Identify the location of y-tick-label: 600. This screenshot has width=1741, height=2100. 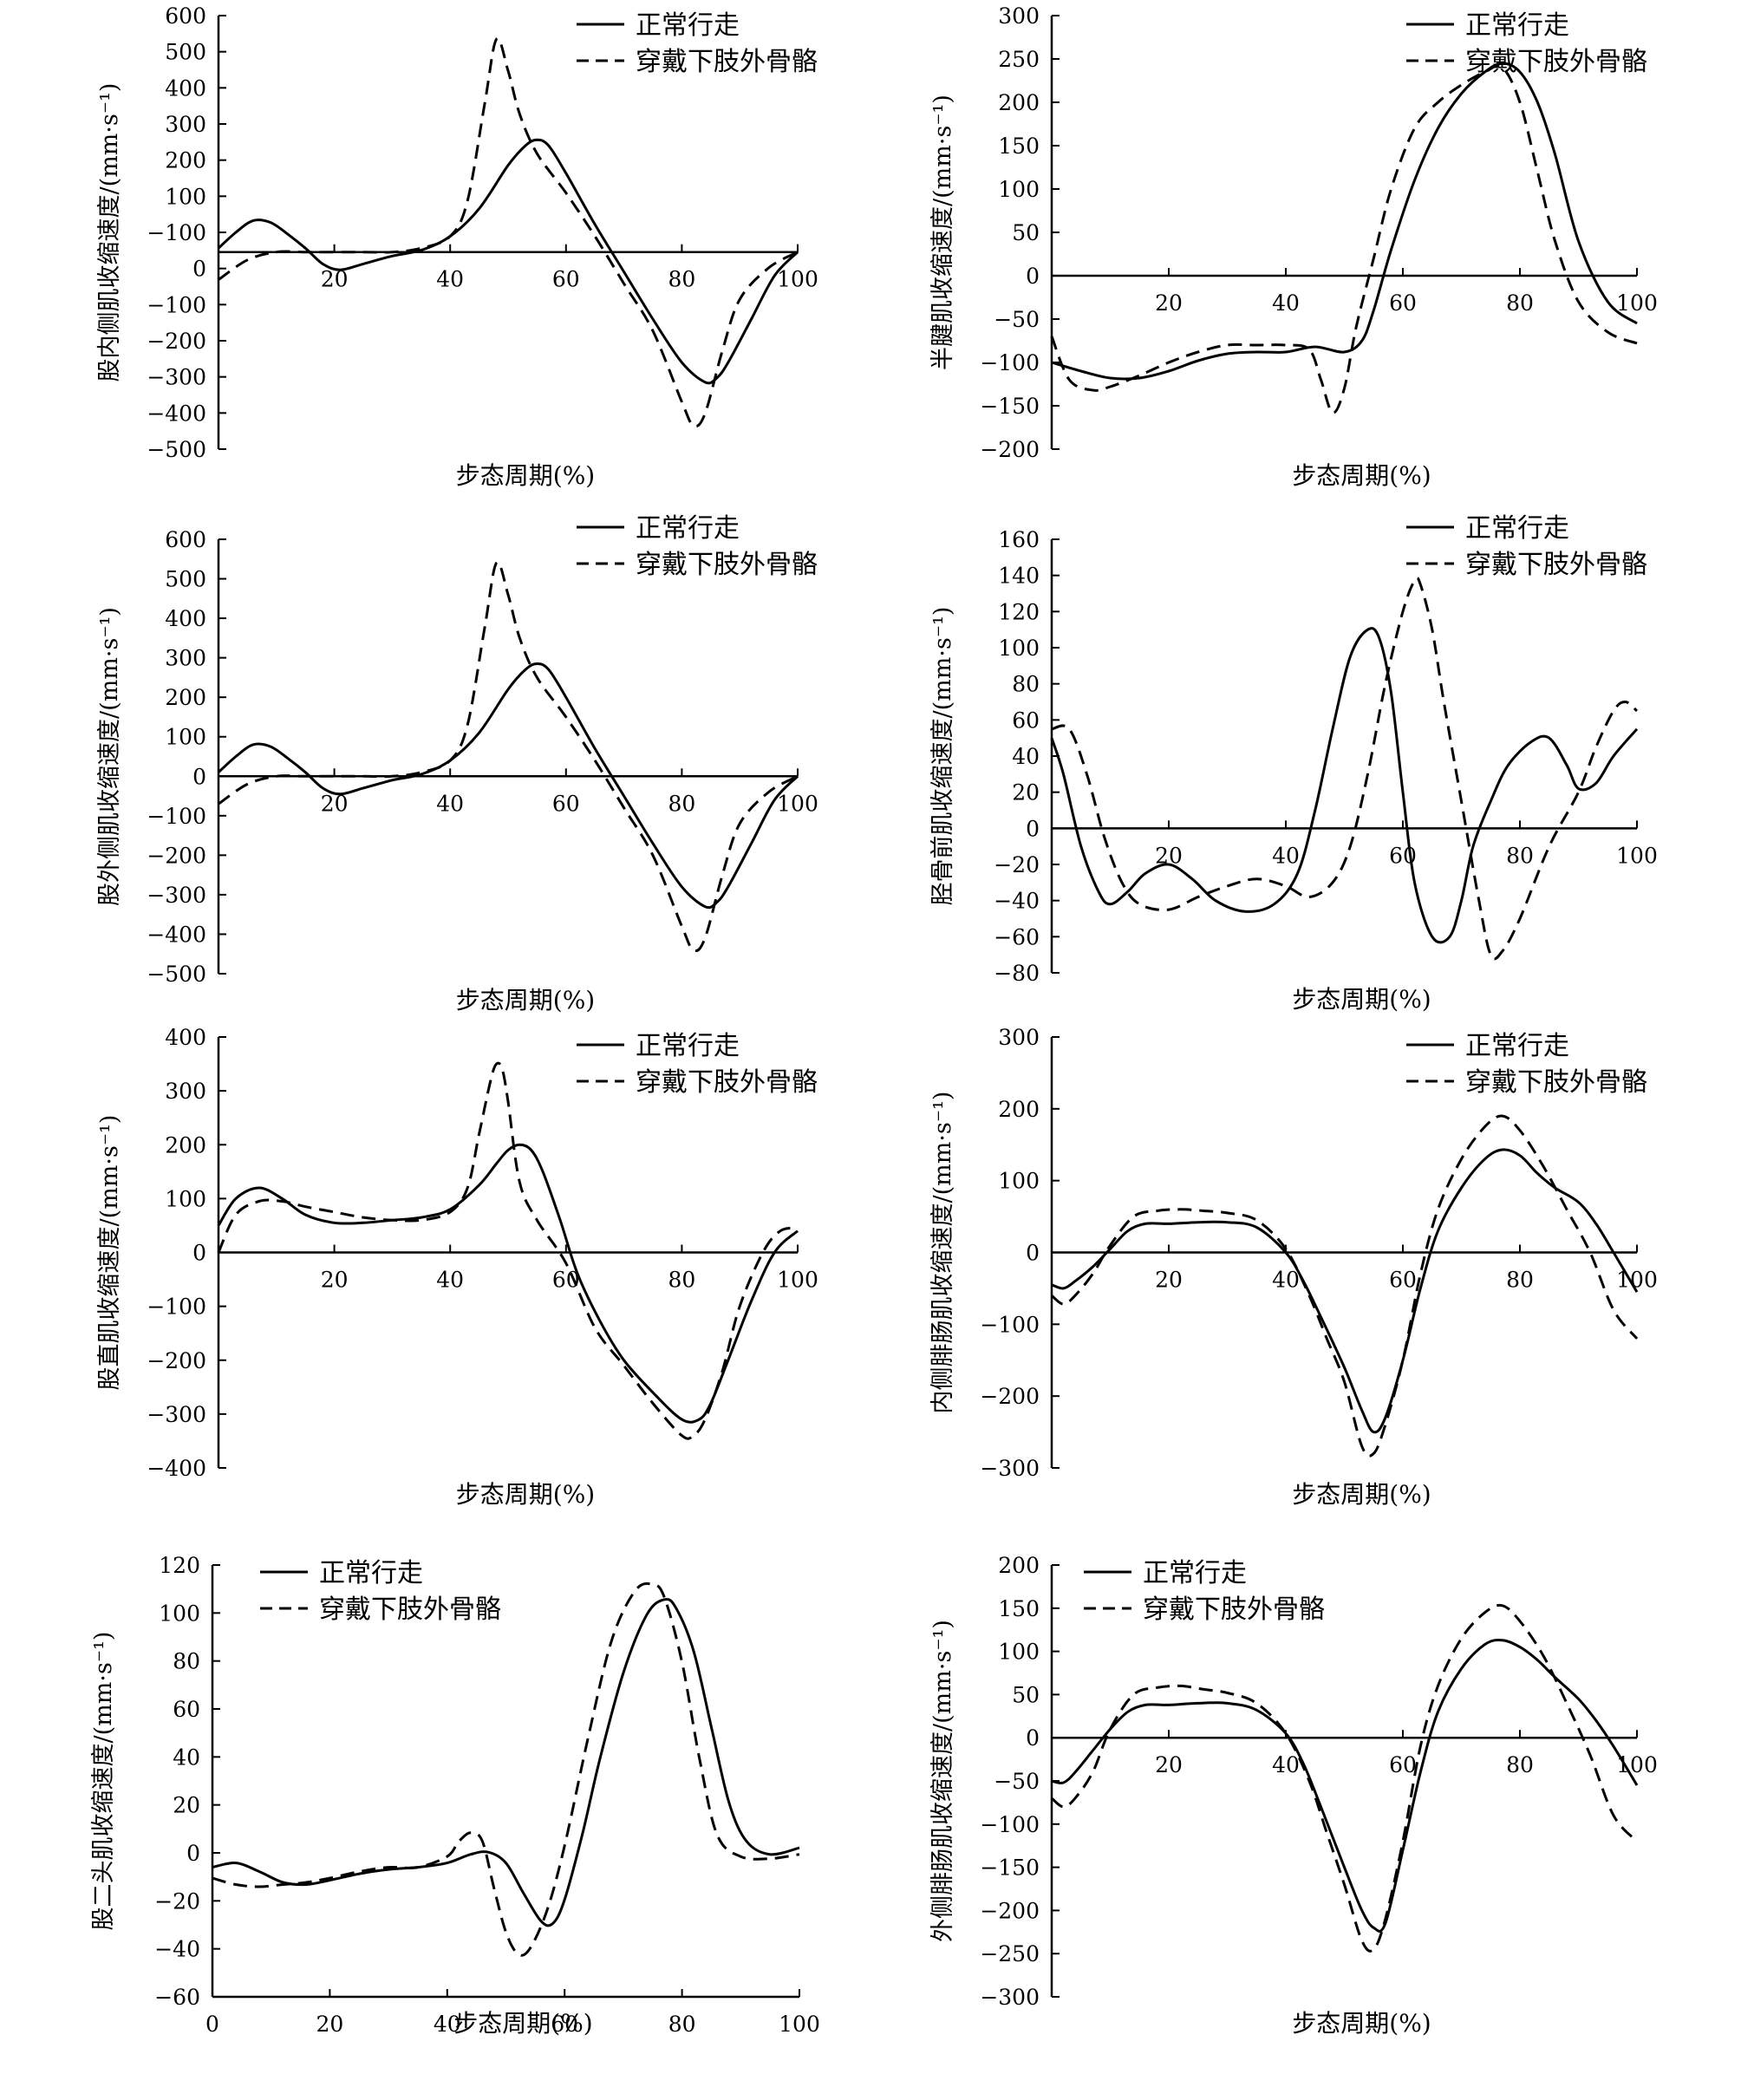
(185, 16).